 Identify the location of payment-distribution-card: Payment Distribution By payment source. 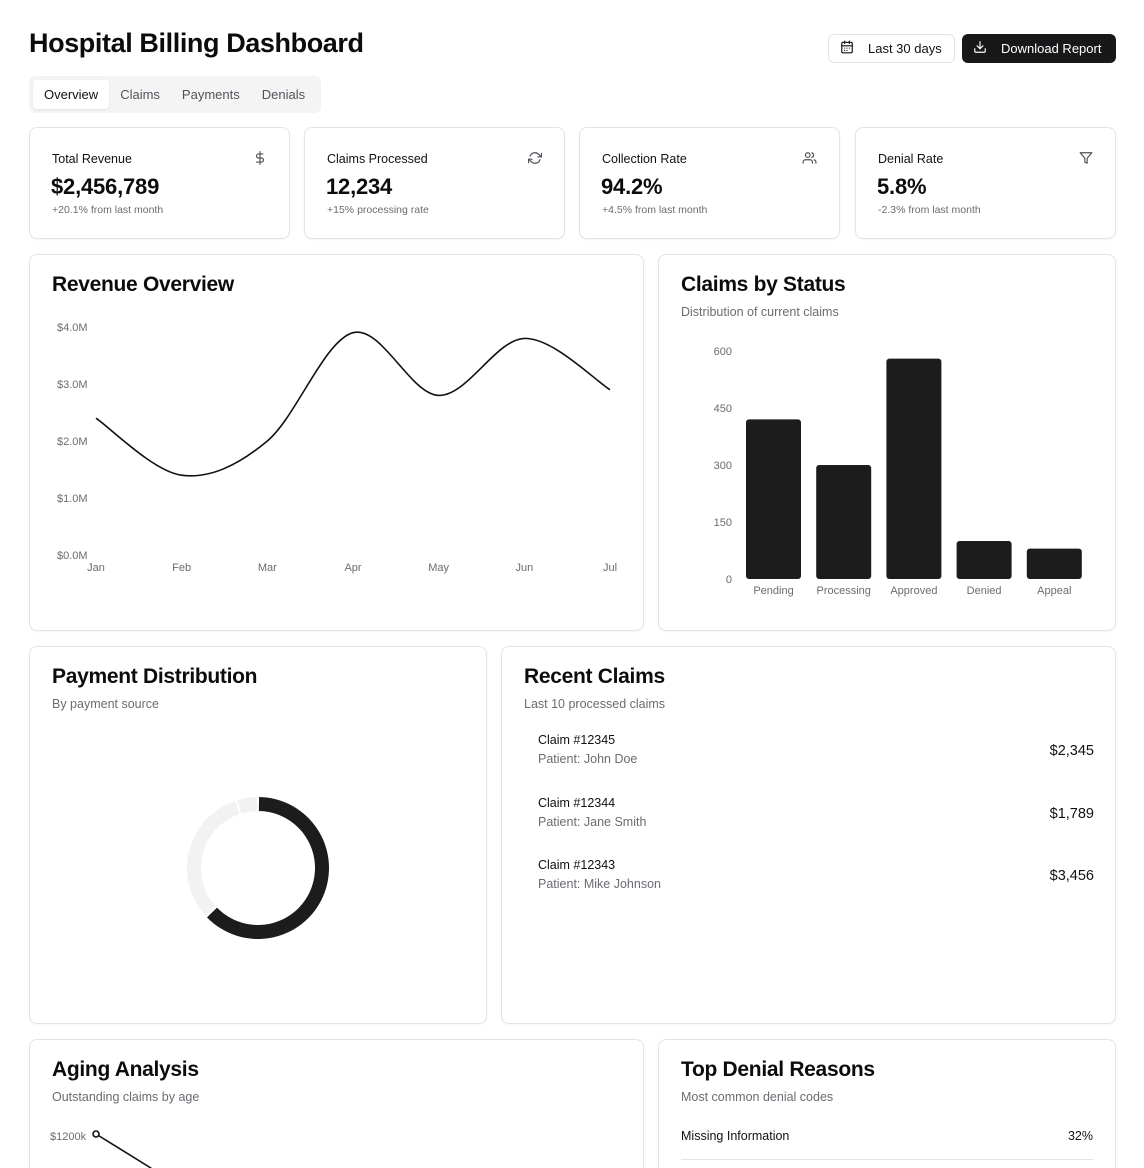
(258, 835).